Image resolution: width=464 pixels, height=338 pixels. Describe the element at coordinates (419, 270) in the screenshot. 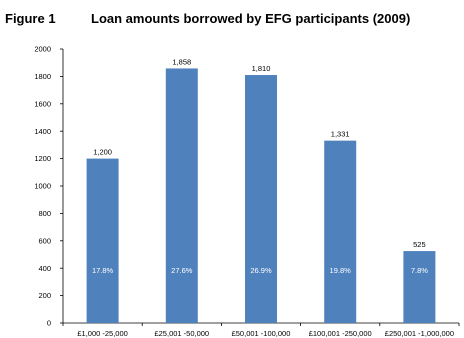

I see `bar-share-label: 7.8%` at that location.